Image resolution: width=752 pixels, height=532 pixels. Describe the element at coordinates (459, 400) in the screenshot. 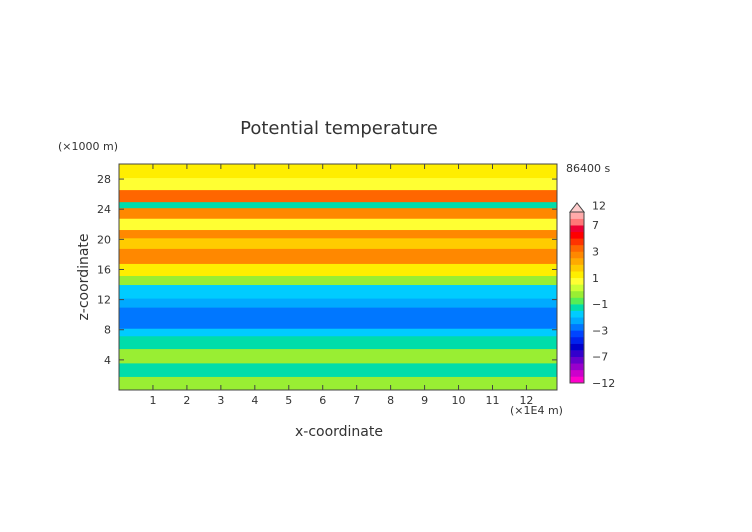

I see `x-tick-label: 10` at that location.